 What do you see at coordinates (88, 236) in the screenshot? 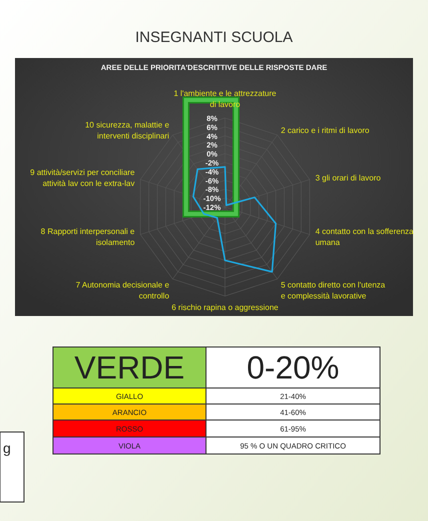
I see `spoke-label: 8 Rapporti interpersonali e isolamento` at bounding box center [88, 236].